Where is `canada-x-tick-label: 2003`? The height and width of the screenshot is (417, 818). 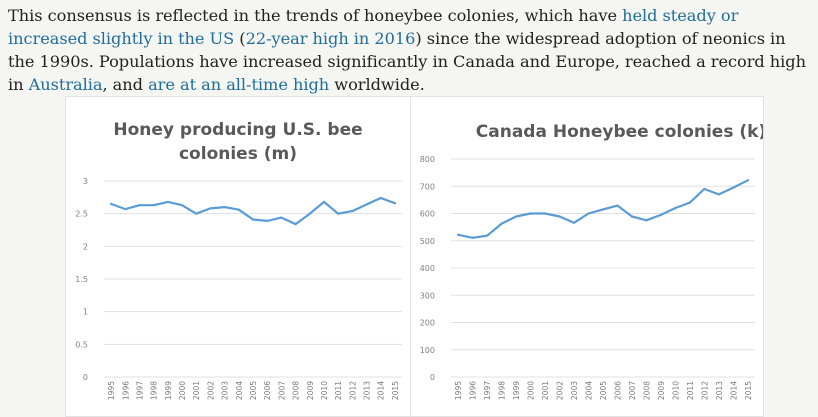 canada-x-tick-label: 2003 is located at coordinates (574, 390).